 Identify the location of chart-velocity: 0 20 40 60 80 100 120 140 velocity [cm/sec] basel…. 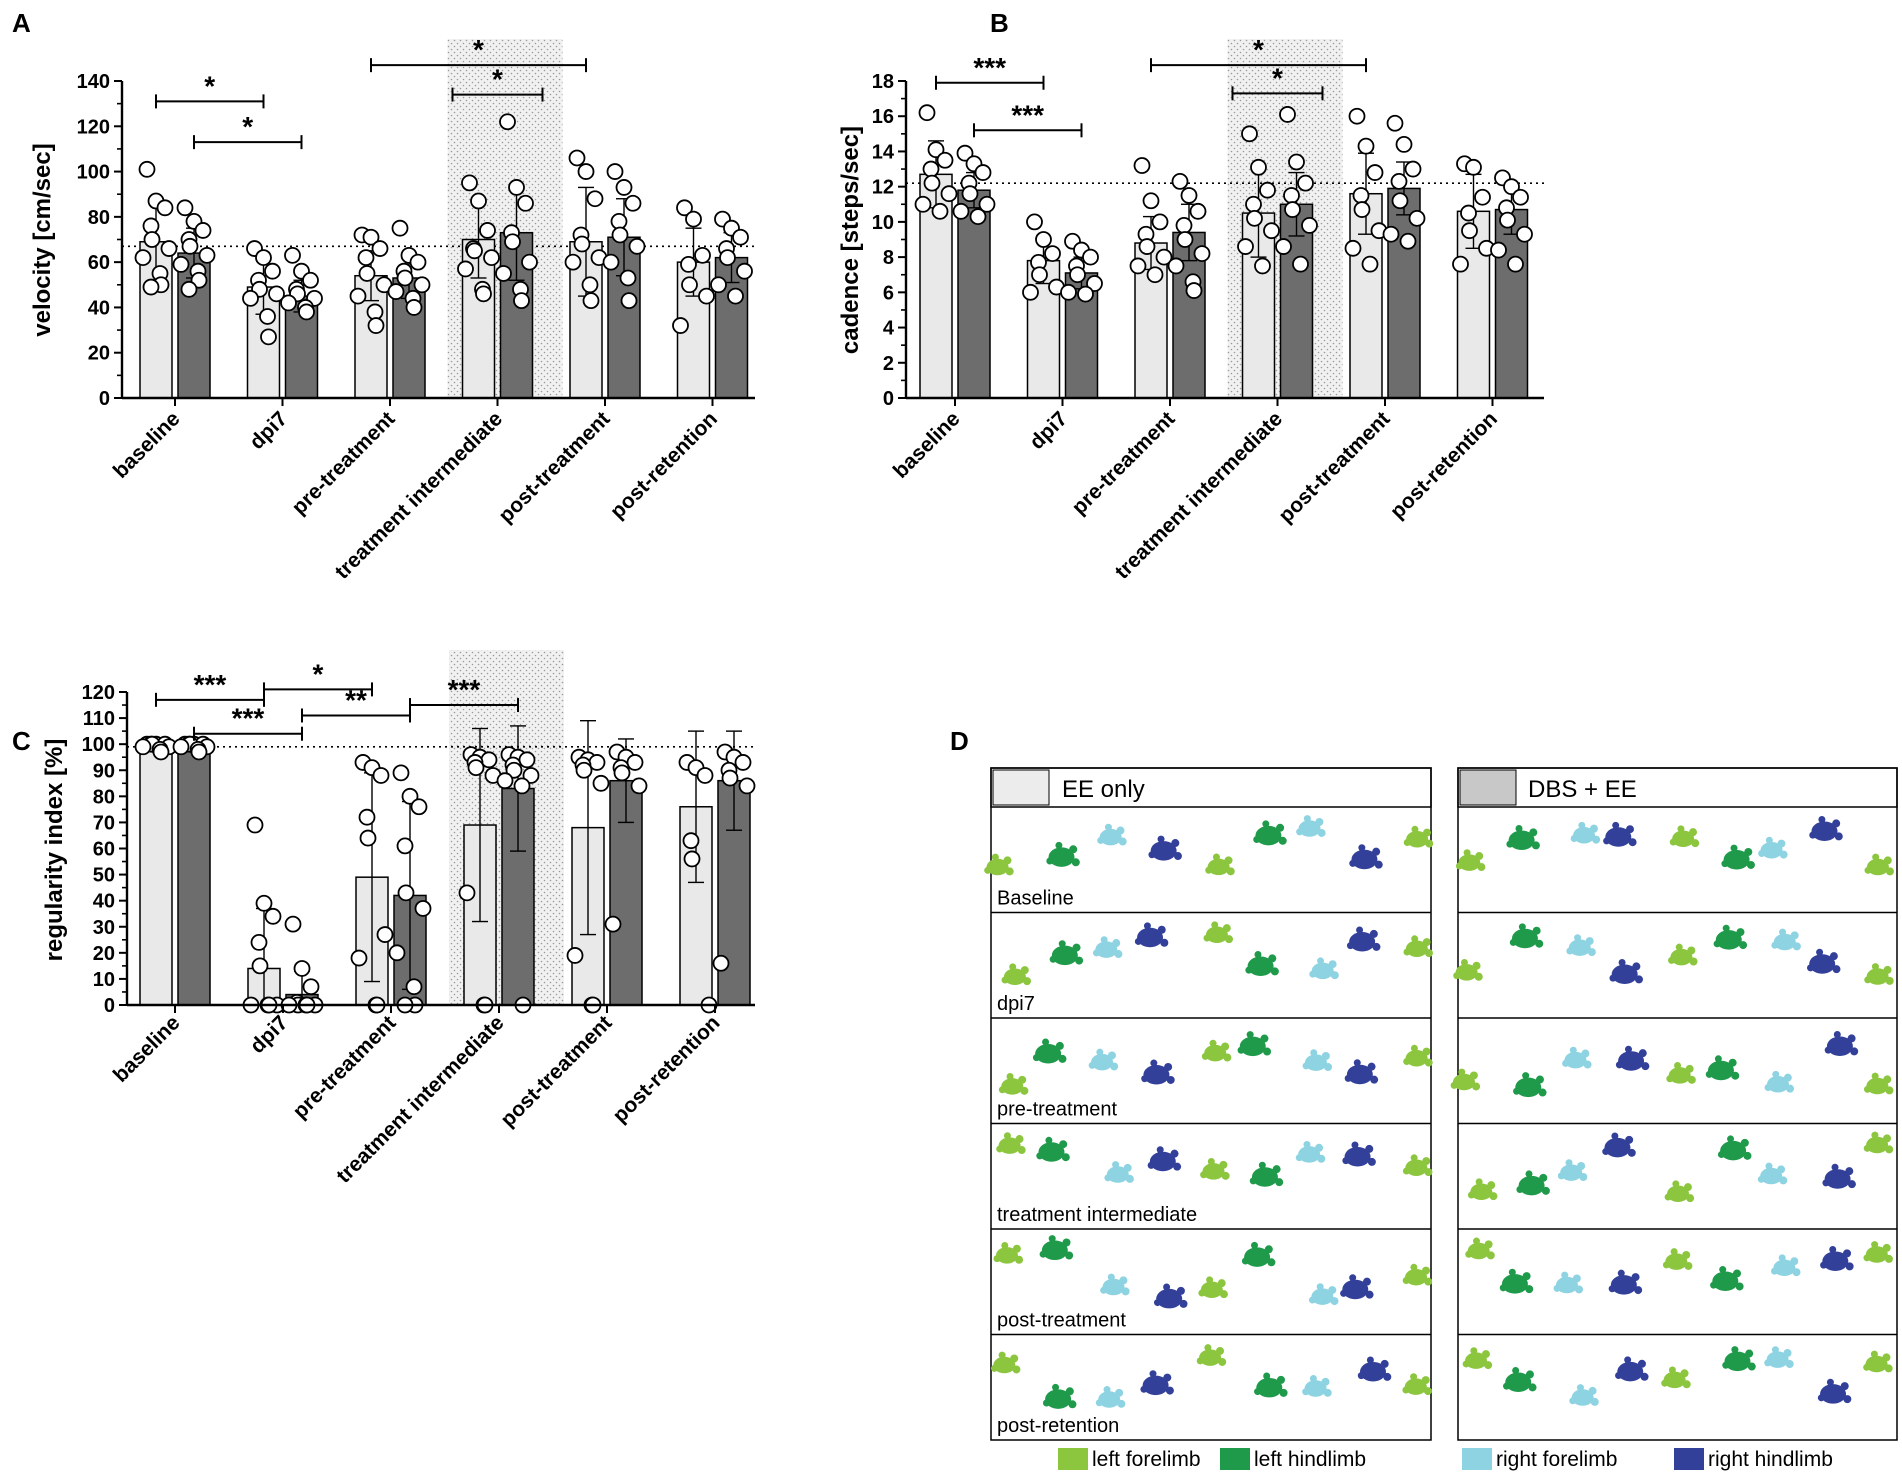
(392, 309).